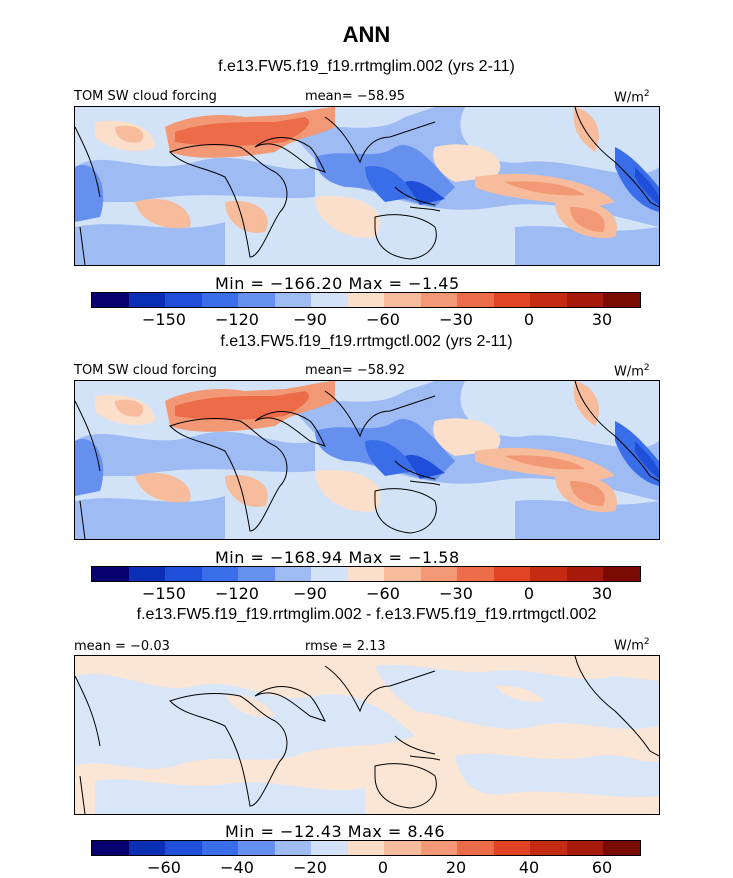 Image resolution: width=733 pixels, height=878 pixels. What do you see at coordinates (529, 867) in the screenshot?
I see `colorbar-tick: 40` at bounding box center [529, 867].